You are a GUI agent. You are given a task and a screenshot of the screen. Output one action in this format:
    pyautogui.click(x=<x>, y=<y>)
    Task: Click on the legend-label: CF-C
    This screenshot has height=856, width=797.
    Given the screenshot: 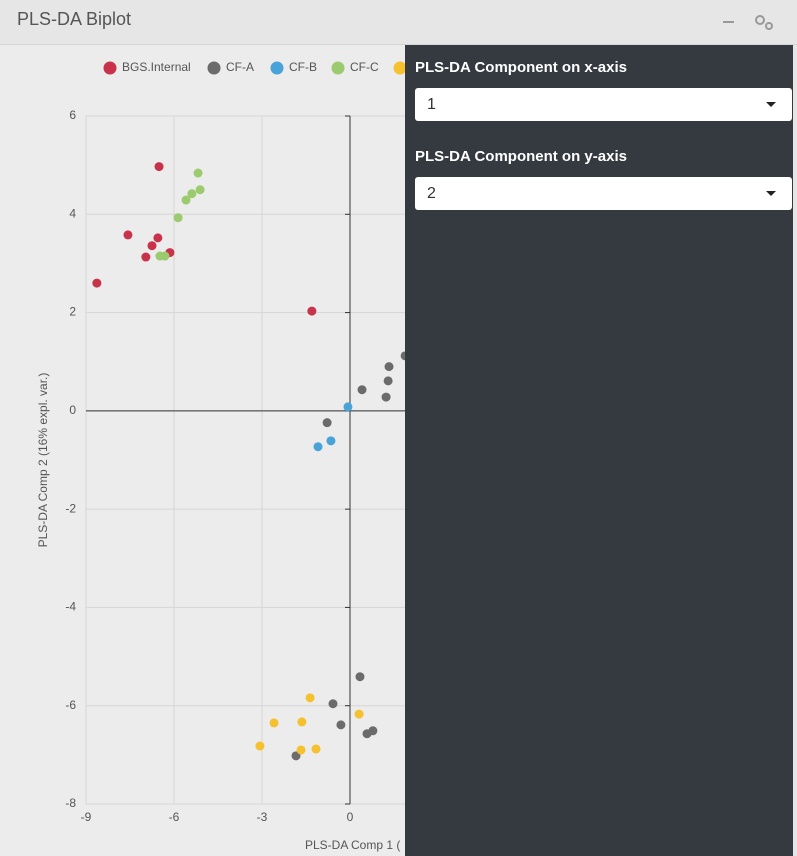 What is the action you would take?
    pyautogui.click(x=364, y=67)
    